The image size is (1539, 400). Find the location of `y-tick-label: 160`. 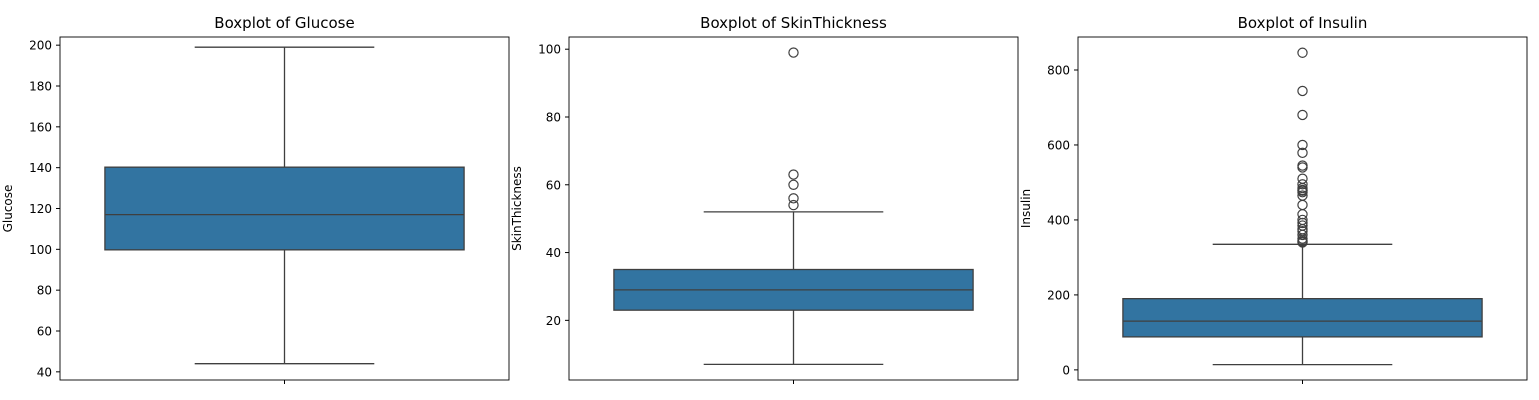

y-tick-label: 160 is located at coordinates (40, 127).